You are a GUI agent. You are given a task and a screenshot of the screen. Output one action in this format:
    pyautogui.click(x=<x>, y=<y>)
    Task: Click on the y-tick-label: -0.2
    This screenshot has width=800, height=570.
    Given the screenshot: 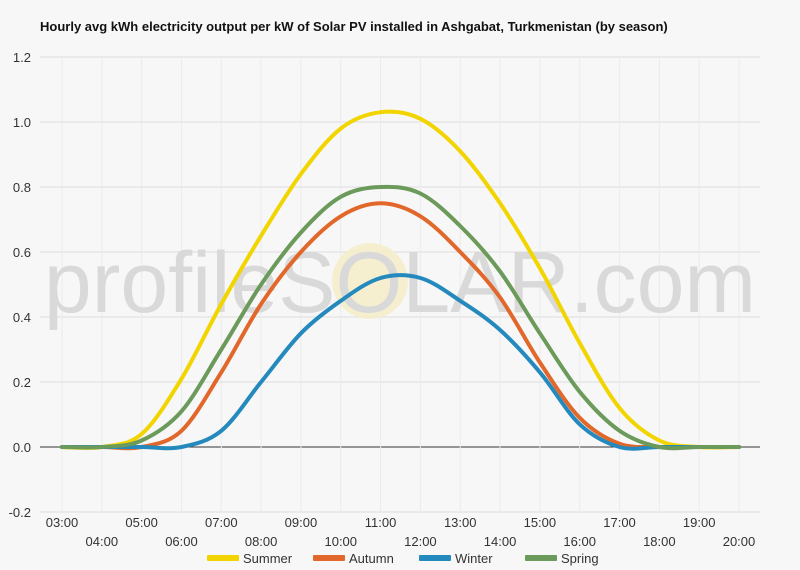 What is the action you would take?
    pyautogui.click(x=20, y=512)
    